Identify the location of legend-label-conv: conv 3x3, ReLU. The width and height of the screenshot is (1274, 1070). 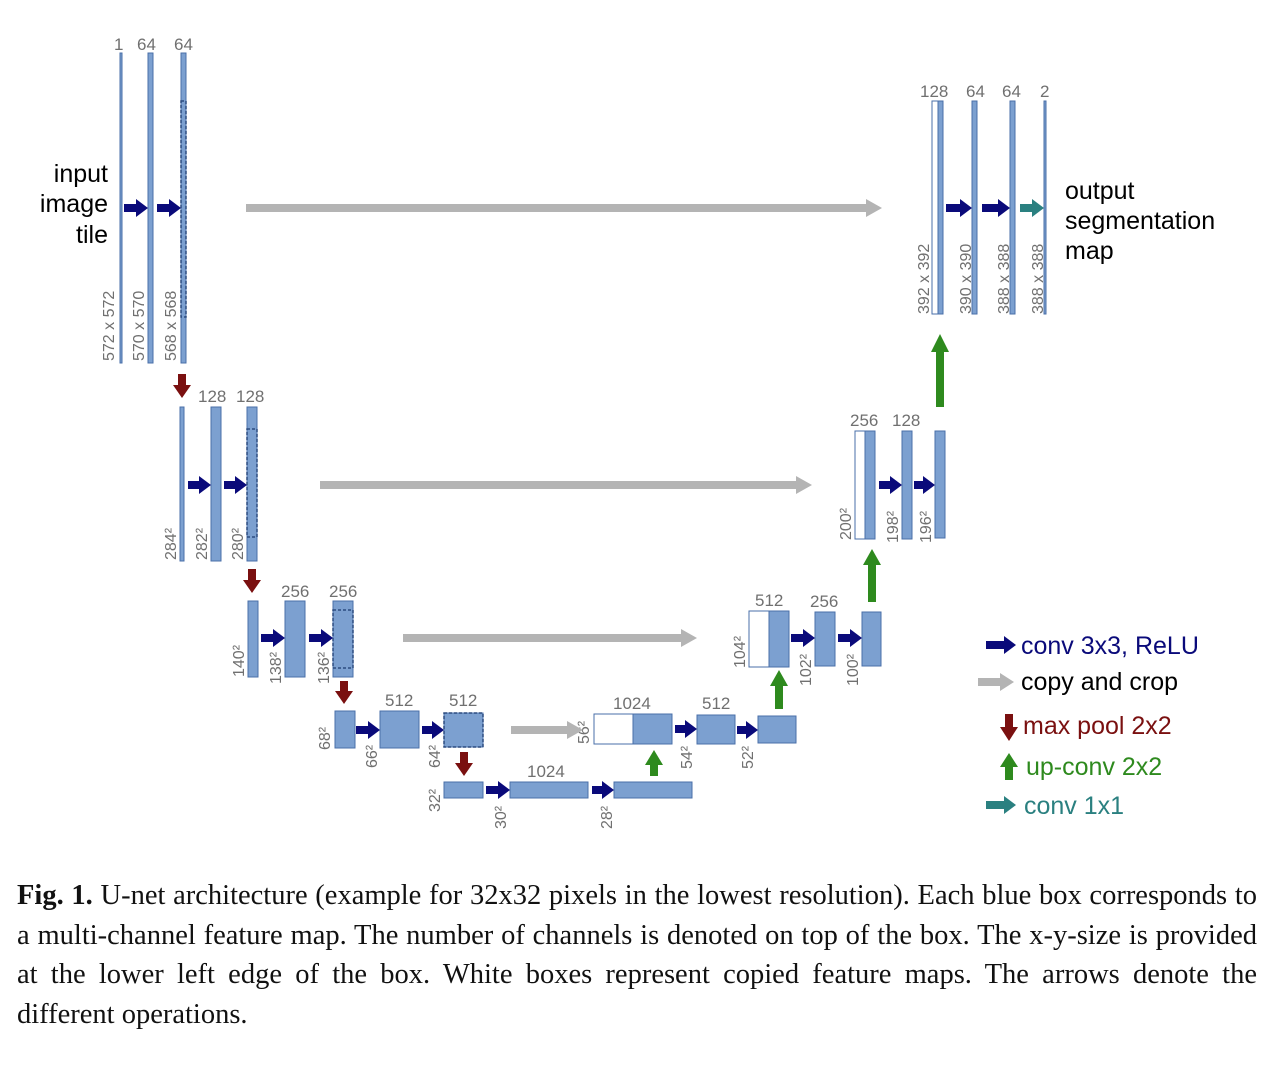
(1110, 646).